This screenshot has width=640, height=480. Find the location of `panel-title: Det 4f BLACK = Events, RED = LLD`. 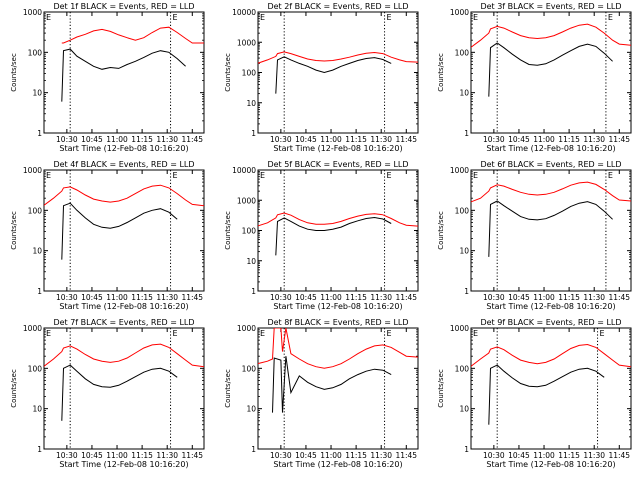

panel-title: Det 4f BLACK = Events, RED = LLD is located at coordinates (123, 164).